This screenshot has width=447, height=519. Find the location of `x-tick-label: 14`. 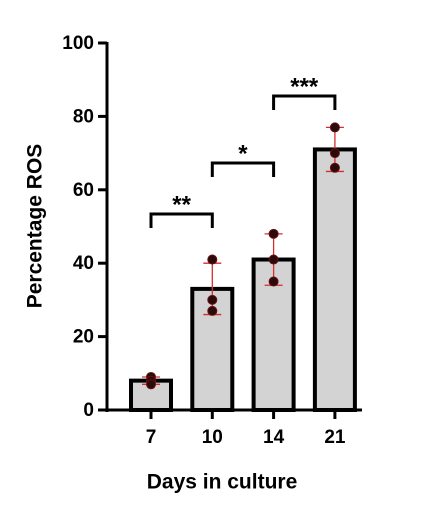

x-tick-label: 14 is located at coordinates (274, 437).